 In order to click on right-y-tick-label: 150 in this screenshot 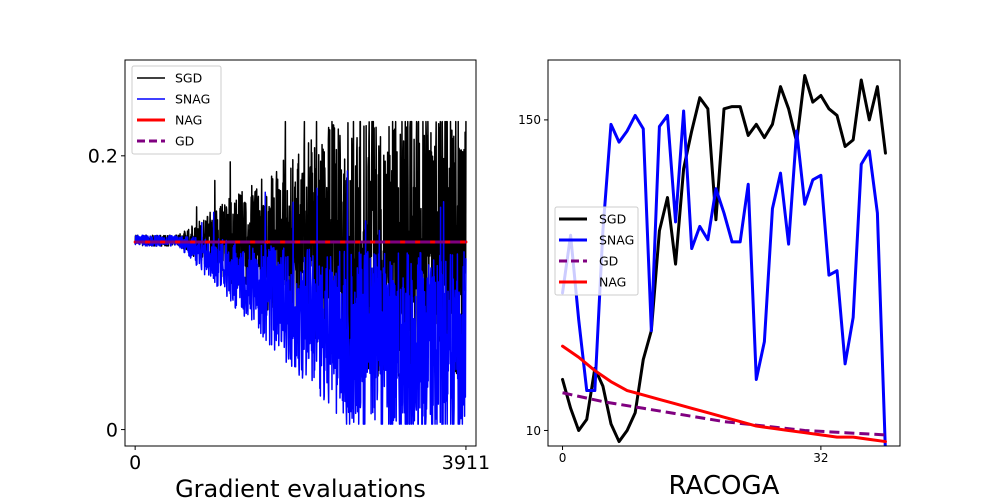, I will do `click(529, 120)`.